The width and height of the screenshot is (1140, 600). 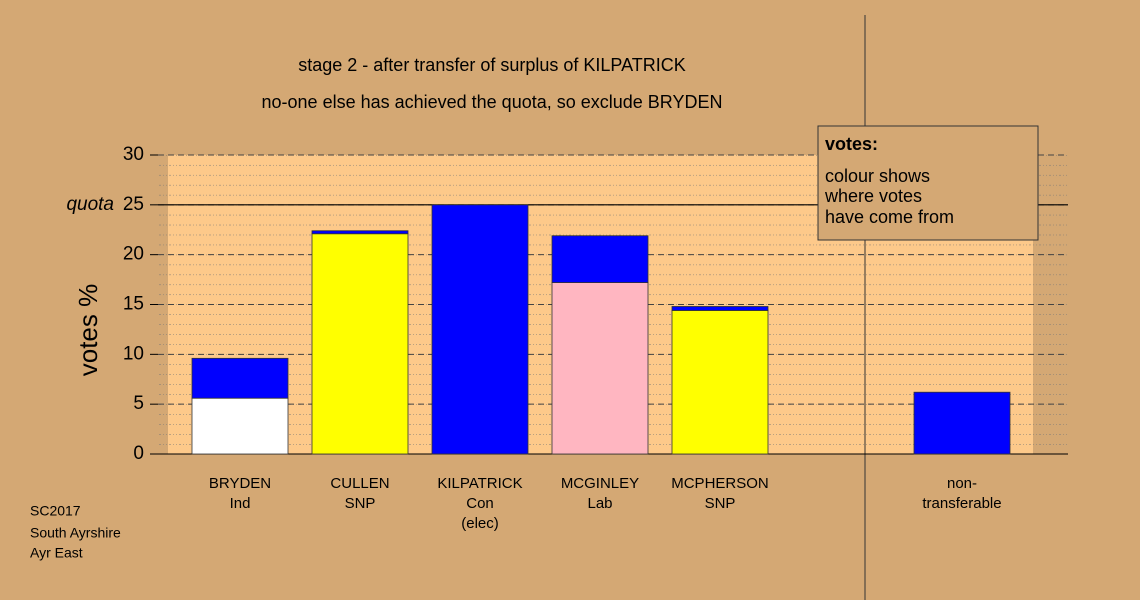 What do you see at coordinates (133, 304) in the screenshot?
I see `y-tick-label: 15` at bounding box center [133, 304].